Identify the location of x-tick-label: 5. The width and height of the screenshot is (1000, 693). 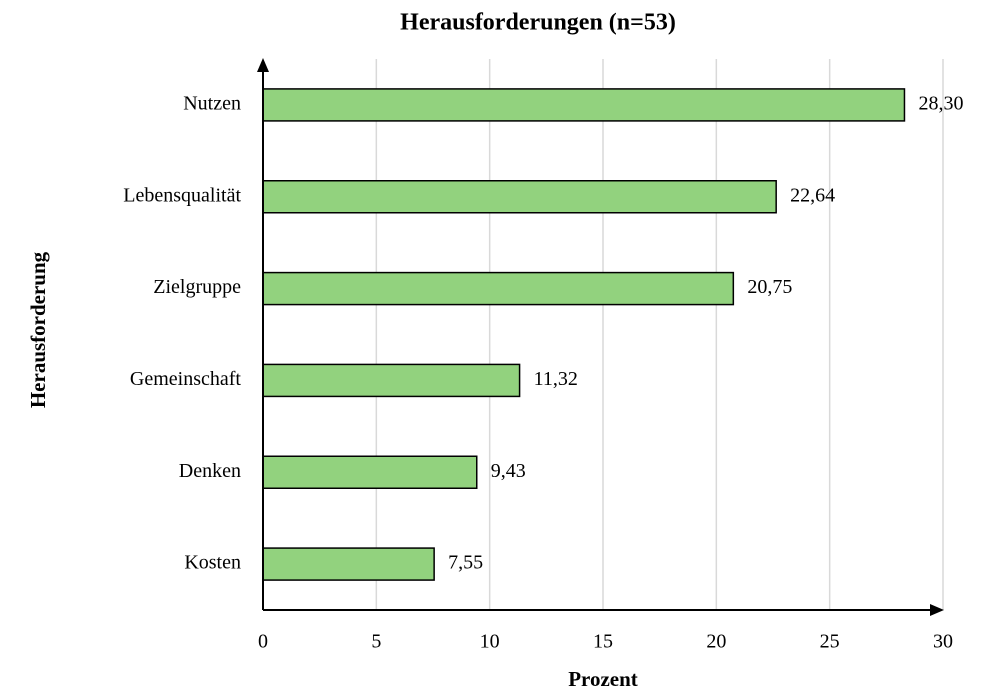
(376, 642).